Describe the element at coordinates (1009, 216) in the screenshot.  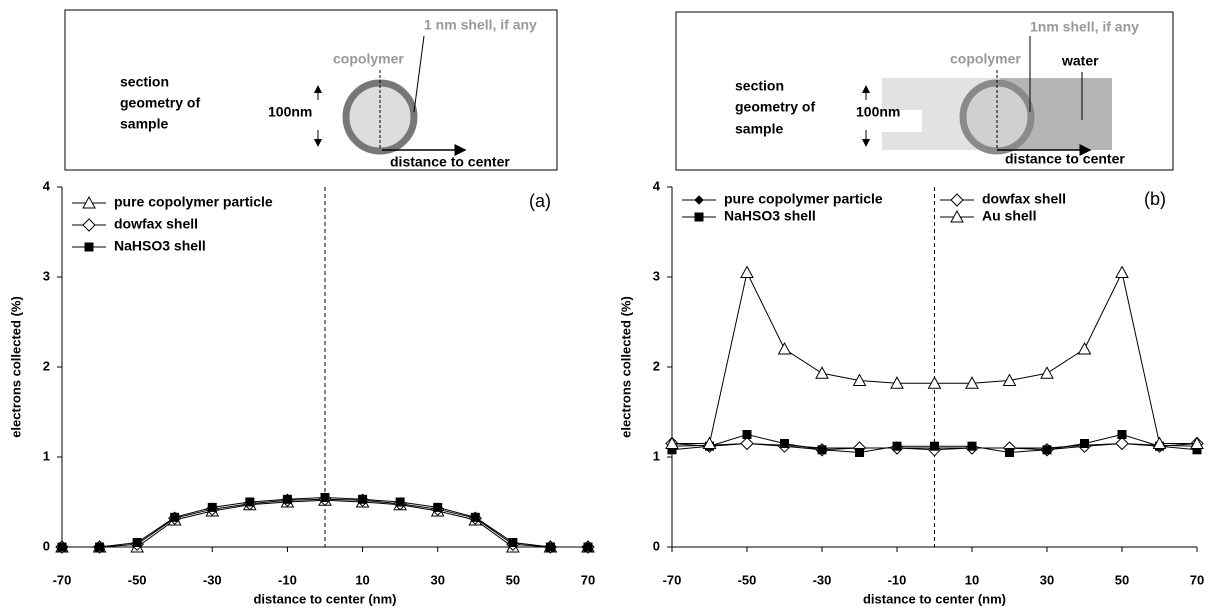
I see `legend-label: Au shell` at that location.